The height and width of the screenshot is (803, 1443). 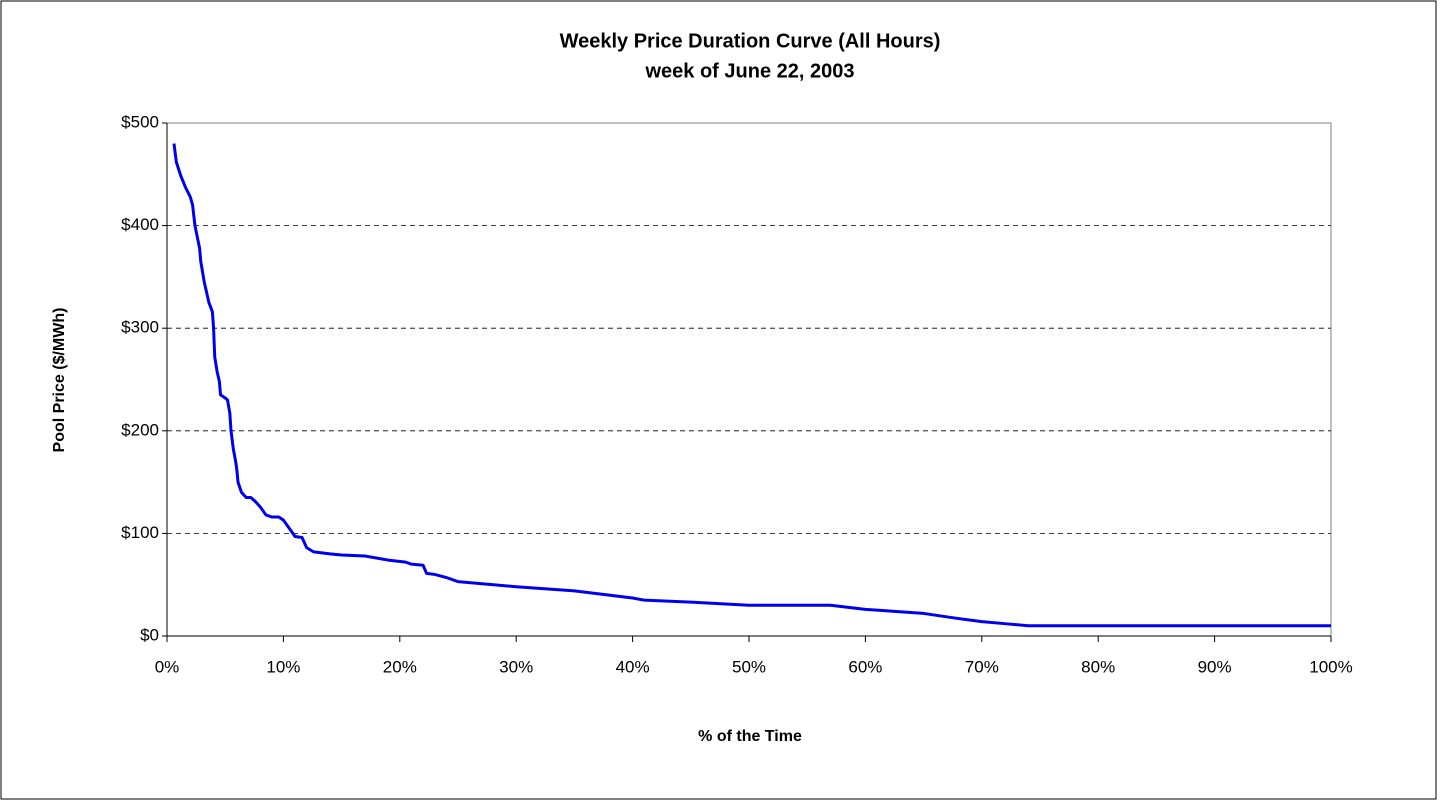 What do you see at coordinates (633, 666) in the screenshot?
I see `x-tick-label: 40%` at bounding box center [633, 666].